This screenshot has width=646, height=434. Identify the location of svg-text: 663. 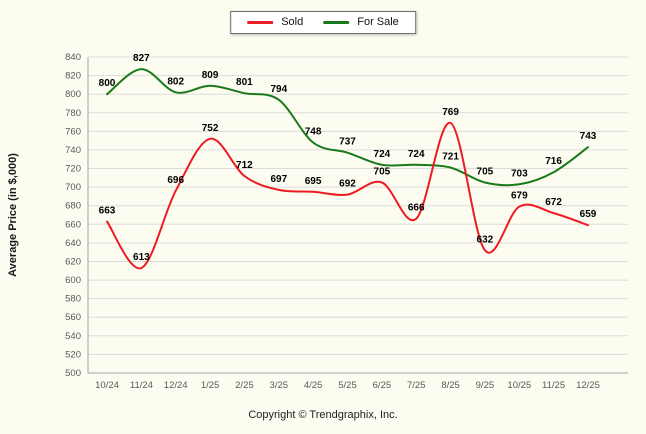
(107, 211).